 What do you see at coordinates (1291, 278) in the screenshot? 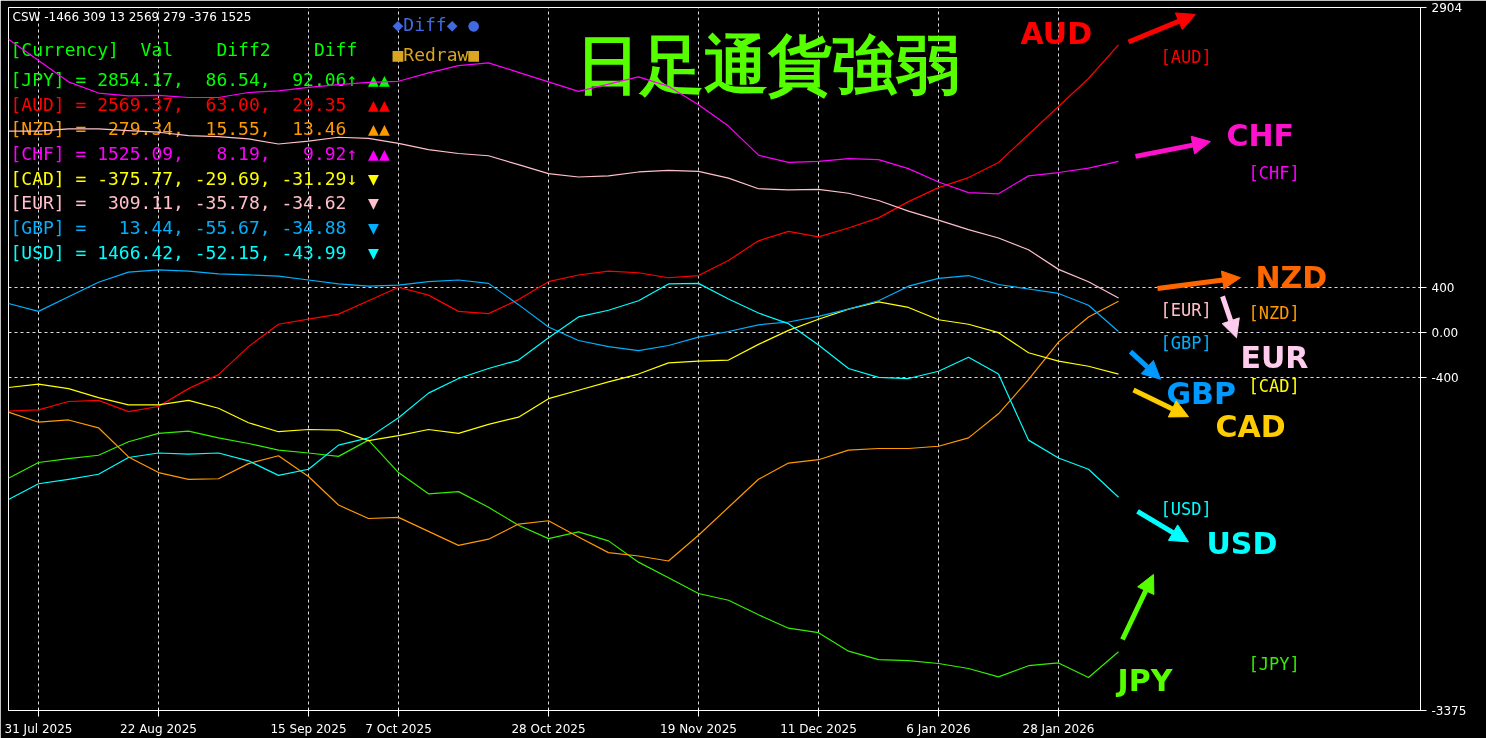
I see `text: NZD` at bounding box center [1291, 278].